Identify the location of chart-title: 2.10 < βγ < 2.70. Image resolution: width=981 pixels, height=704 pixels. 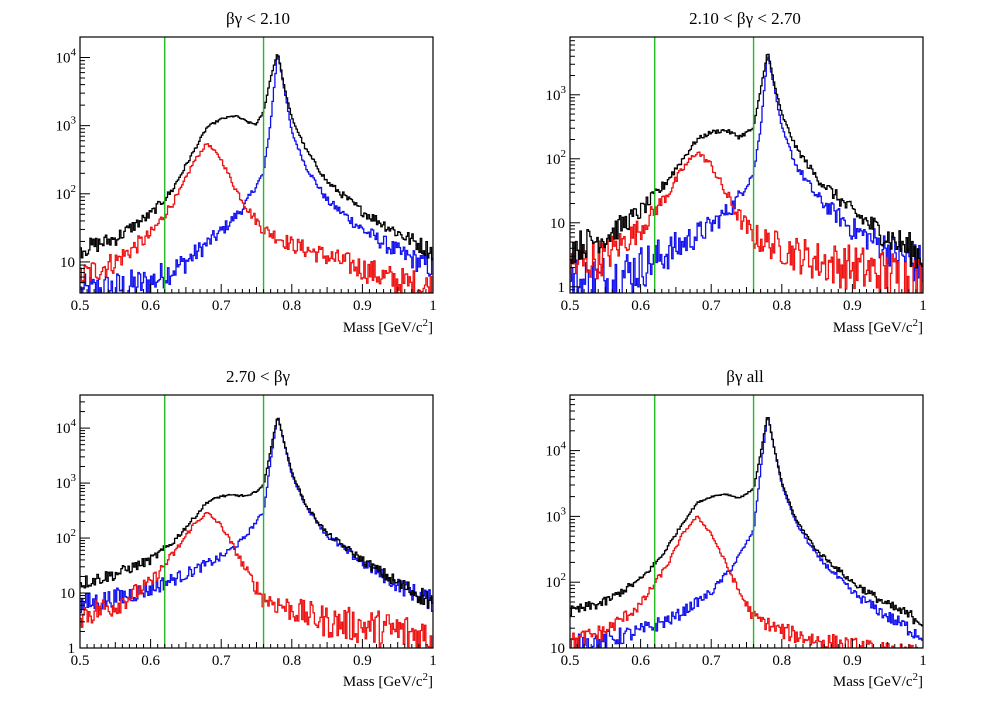
(745, 18).